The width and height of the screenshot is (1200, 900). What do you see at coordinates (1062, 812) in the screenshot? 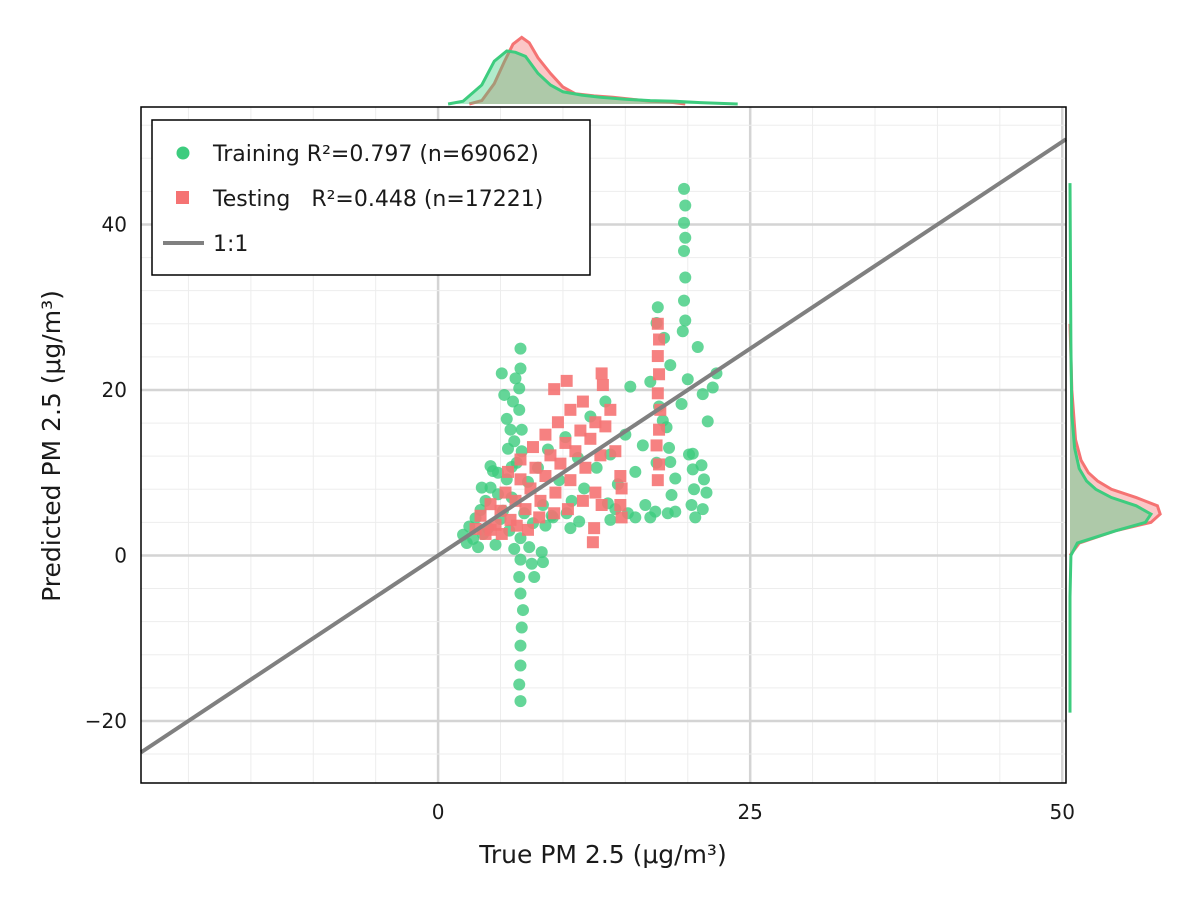
I see `x-tick-label: 50` at bounding box center [1062, 812].